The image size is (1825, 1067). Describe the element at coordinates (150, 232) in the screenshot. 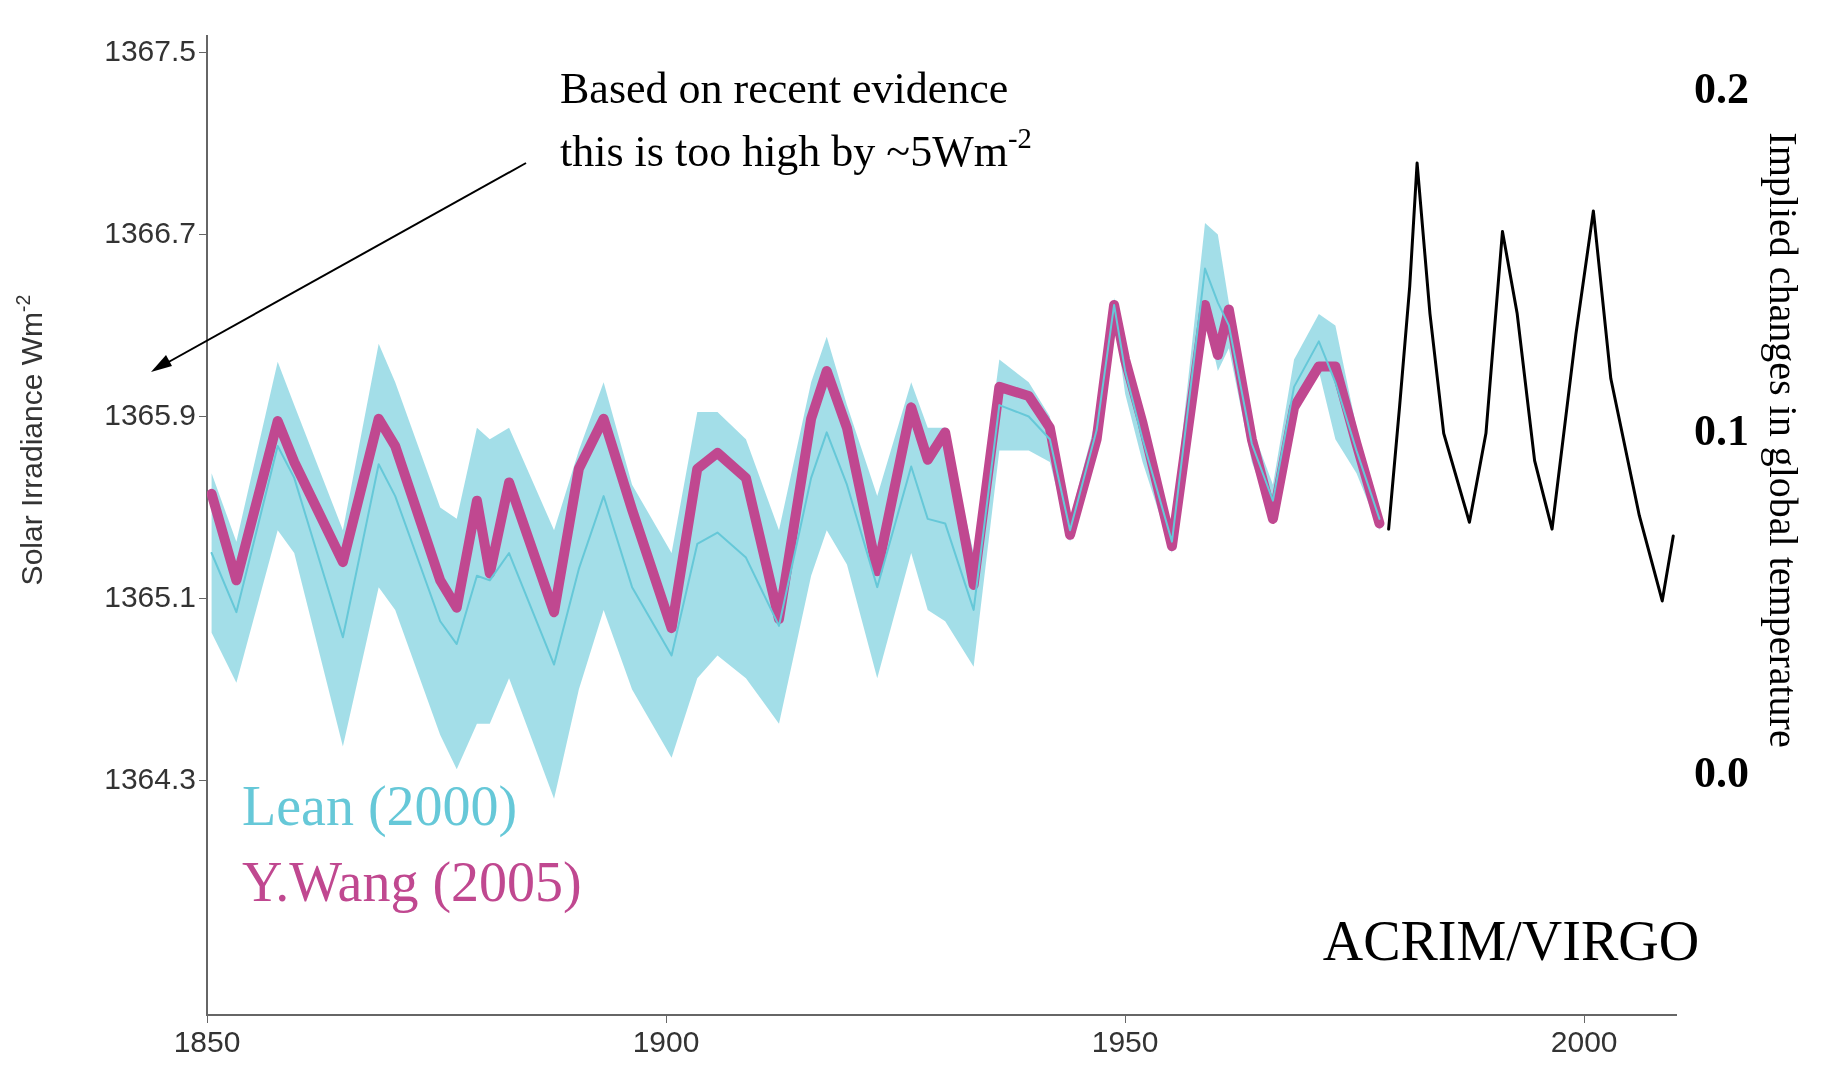

I see `y-tick-label: 1366.7` at that location.